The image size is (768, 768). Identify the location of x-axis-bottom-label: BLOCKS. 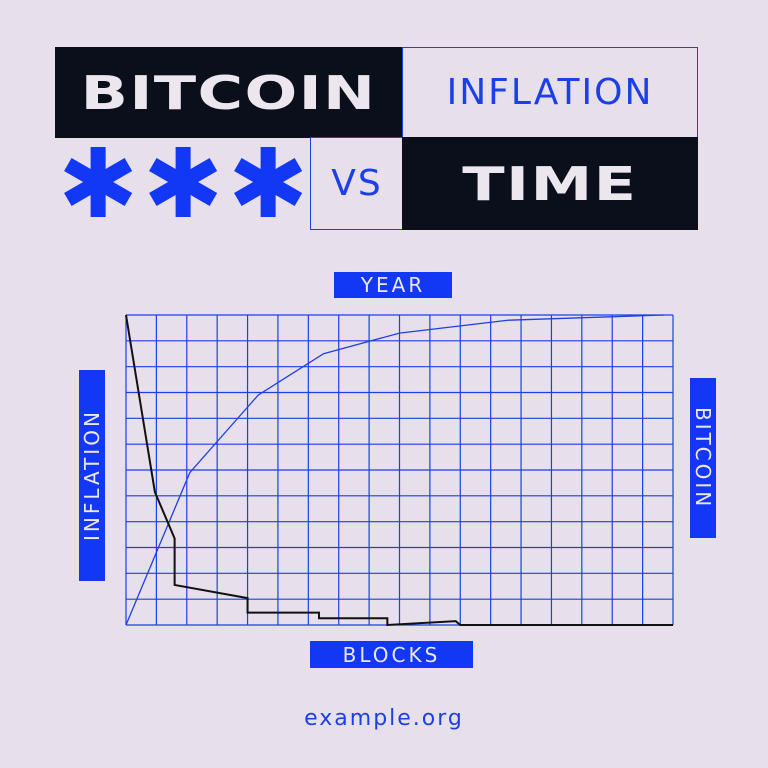
(391, 654).